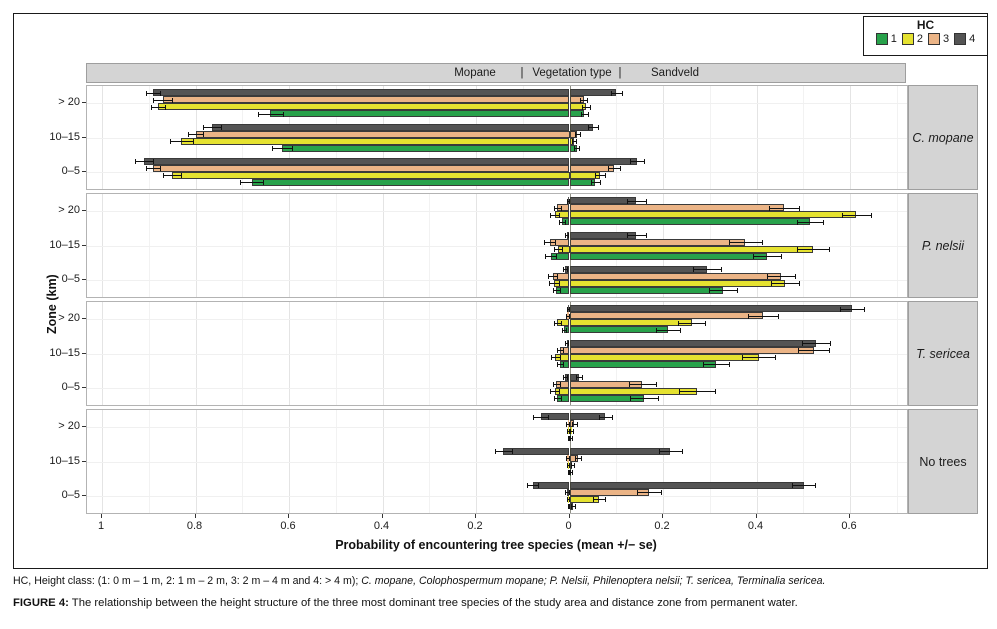 This screenshot has width=997, height=629. What do you see at coordinates (638, 269) in the screenshot?
I see `bar-sandveld-hc4` at bounding box center [638, 269].